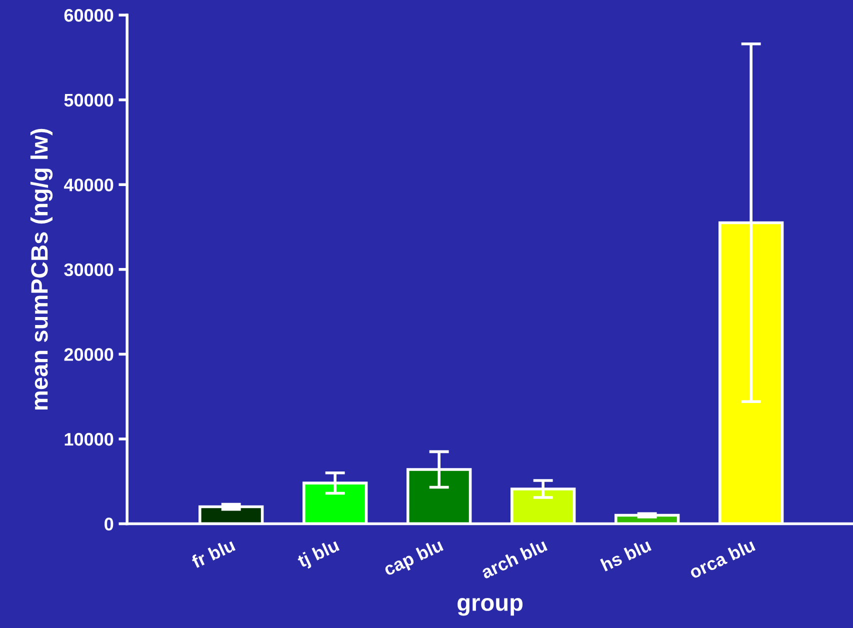 The width and height of the screenshot is (853, 628). Describe the element at coordinates (490, 607) in the screenshot. I see `x-axis-title: group` at that location.